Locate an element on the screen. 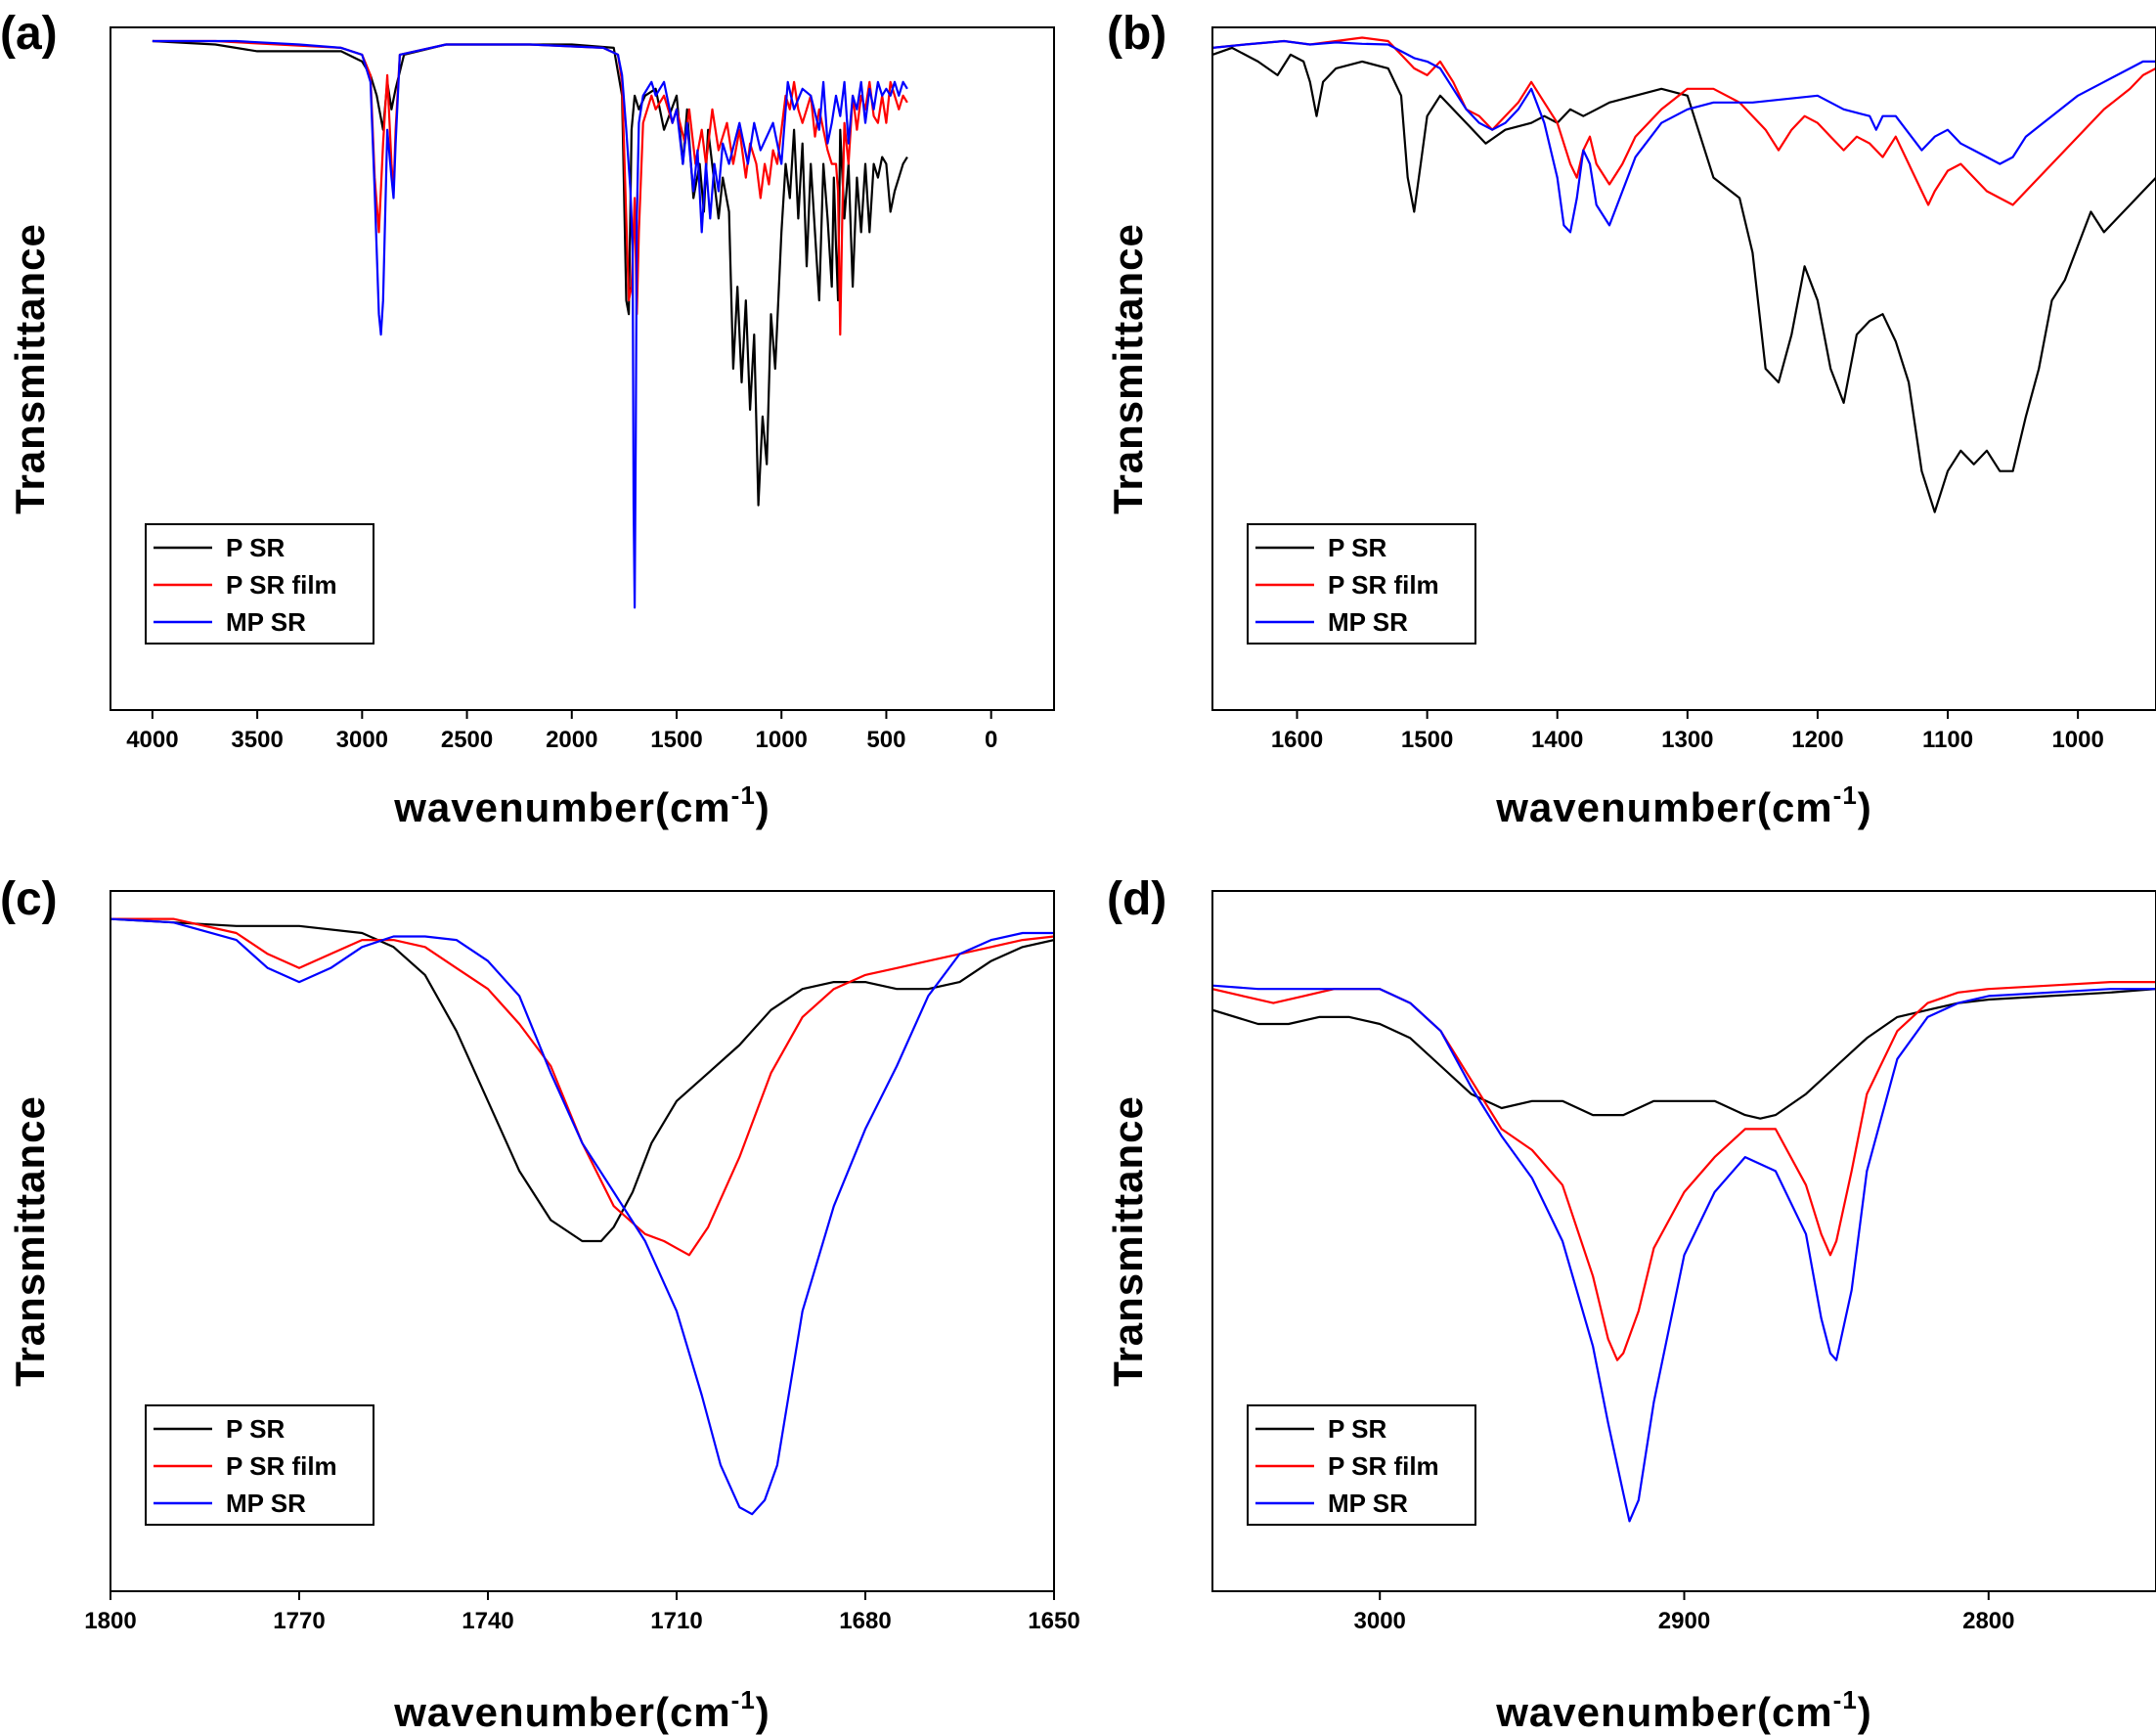 This screenshot has height=1735, width=2156. panel-label: (a) is located at coordinates (29, 34).